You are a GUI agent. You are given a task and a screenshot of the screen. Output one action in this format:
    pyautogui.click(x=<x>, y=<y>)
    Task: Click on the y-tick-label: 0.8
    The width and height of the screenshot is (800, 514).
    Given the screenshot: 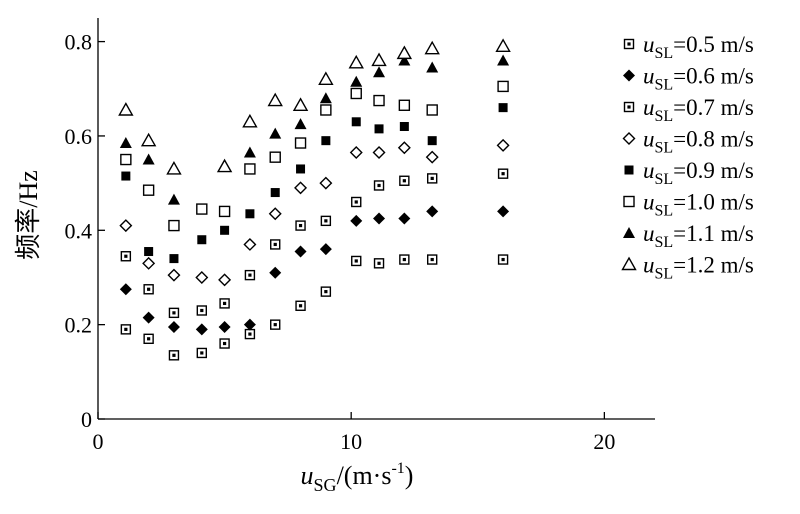 What is the action you would take?
    pyautogui.click(x=79, y=42)
    